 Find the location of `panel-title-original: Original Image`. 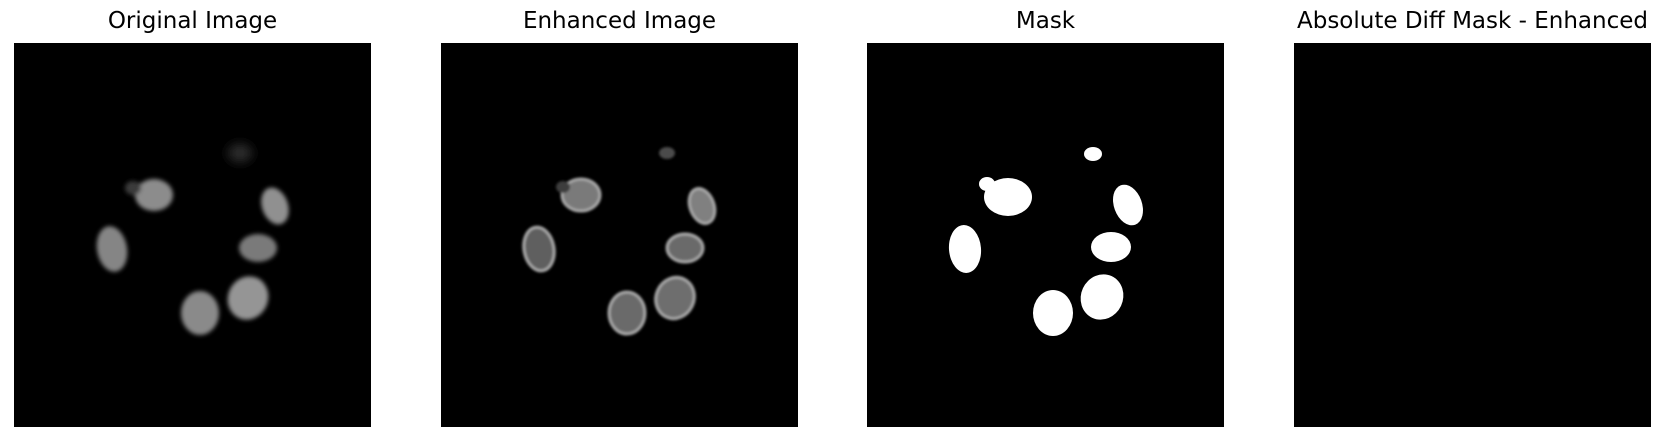

panel-title-original: Original Image is located at coordinates (192, 21).